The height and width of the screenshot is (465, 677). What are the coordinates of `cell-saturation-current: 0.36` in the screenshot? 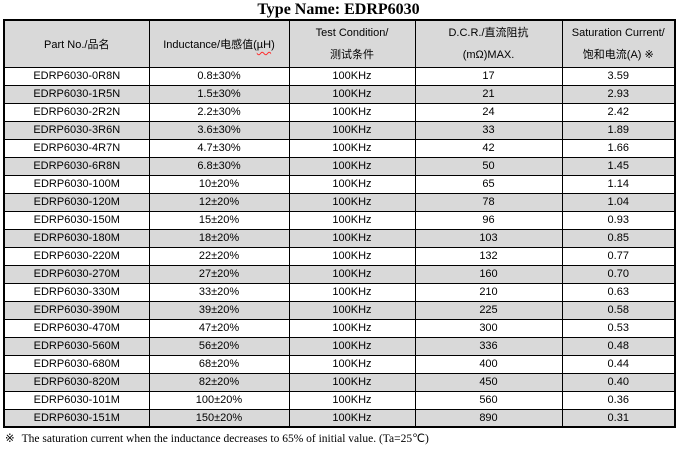 It's located at (618, 400).